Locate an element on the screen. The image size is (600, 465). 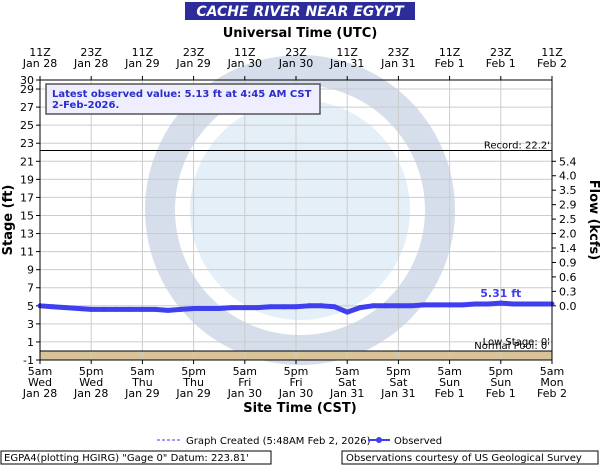
y2-tick-label: 2.9 is located at coordinates (568, 205).